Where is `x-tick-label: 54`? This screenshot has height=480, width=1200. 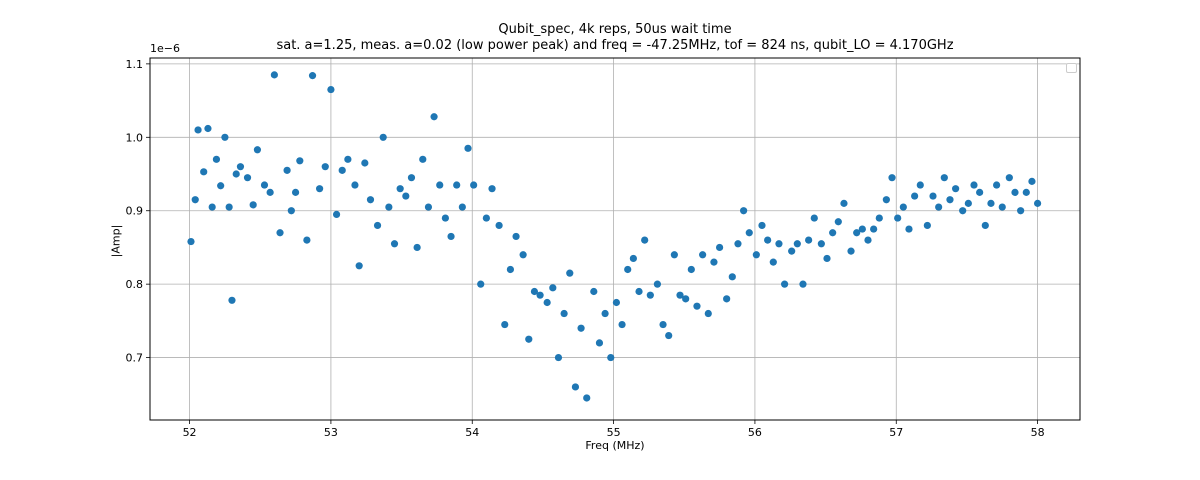 x-tick-label: 54 is located at coordinates (472, 432).